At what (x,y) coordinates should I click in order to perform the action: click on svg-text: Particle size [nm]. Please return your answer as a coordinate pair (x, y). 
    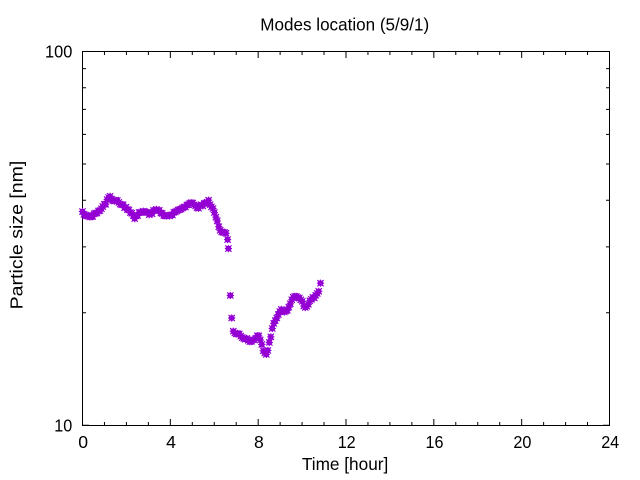
    Looking at the image, I should click on (17, 235).